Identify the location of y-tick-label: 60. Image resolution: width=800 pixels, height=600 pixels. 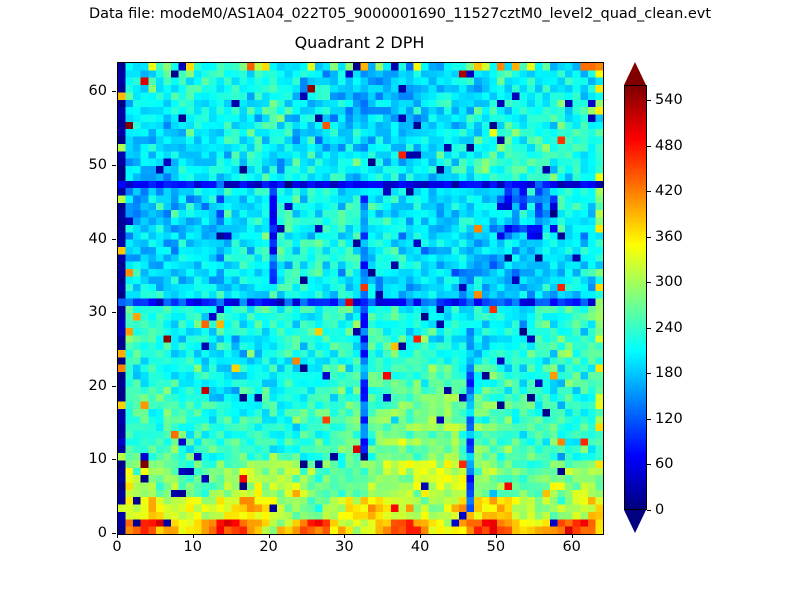
(97, 91).